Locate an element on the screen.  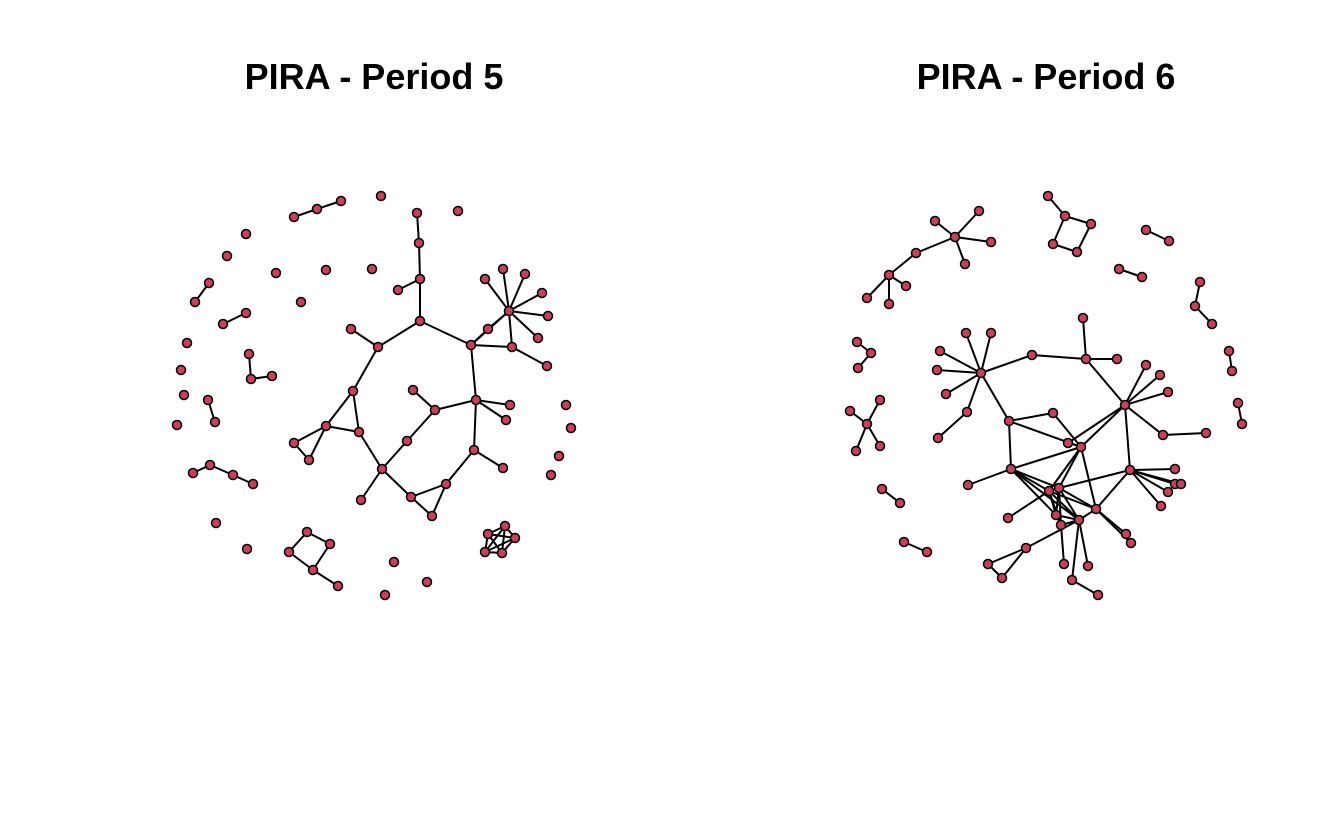
edge-layer is located at coordinates (1046, 395).